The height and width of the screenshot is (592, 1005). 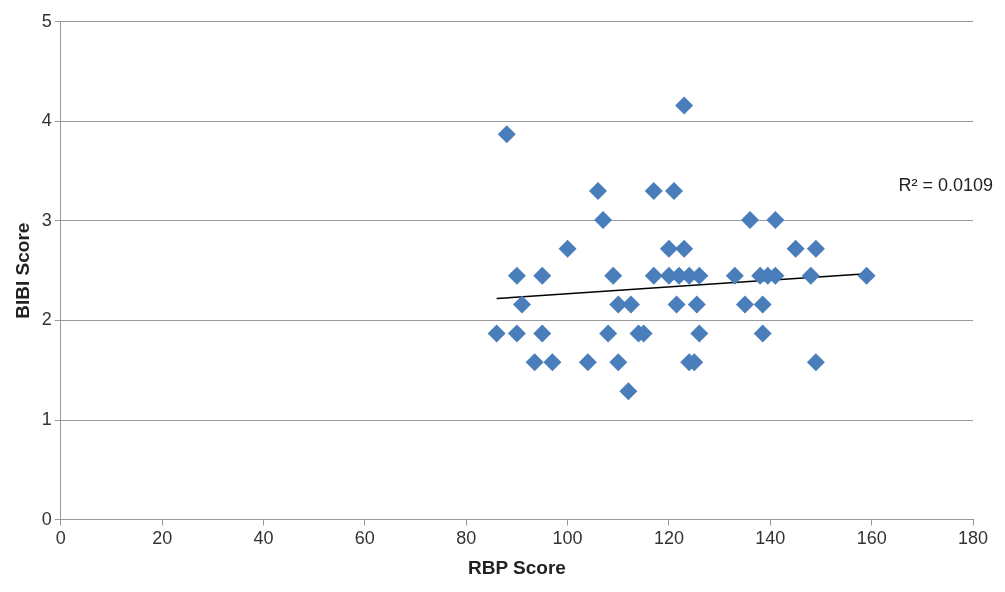 What do you see at coordinates (46, 319) in the screenshot?
I see `y-tick-label: 2` at bounding box center [46, 319].